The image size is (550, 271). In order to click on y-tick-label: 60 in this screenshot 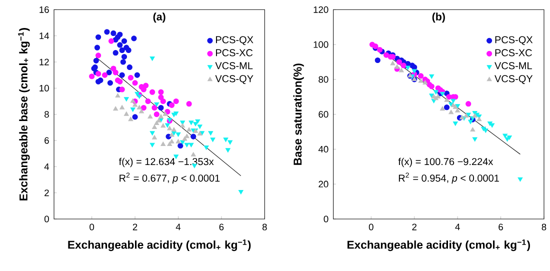, I will do `click(323, 114)`.